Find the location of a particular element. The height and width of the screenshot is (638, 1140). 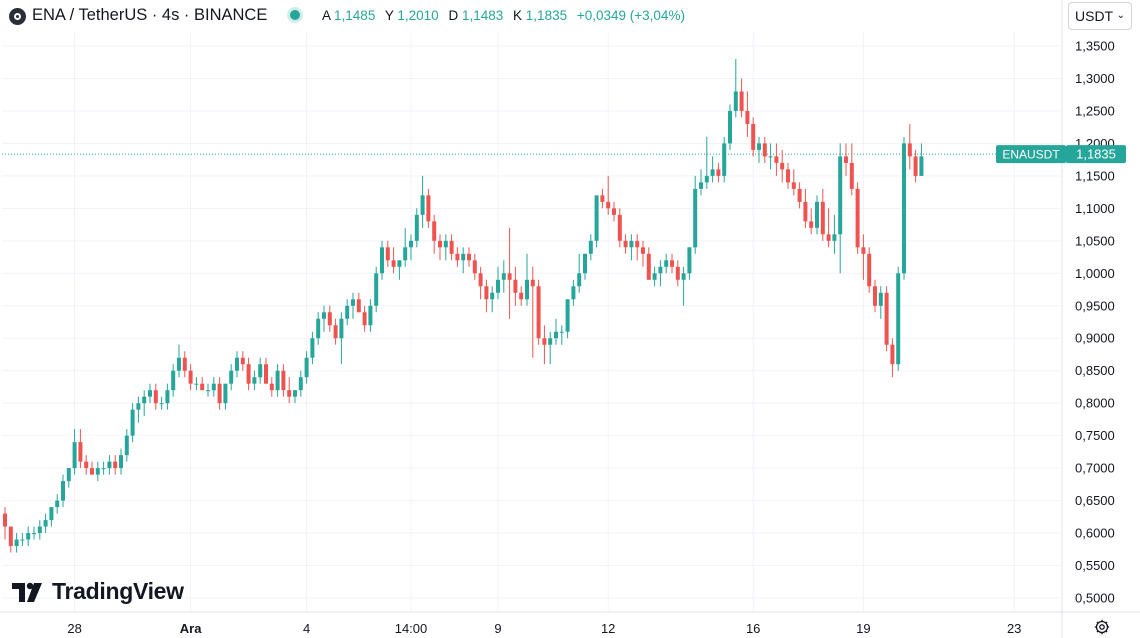

y-tick-label: 1,3000 is located at coordinates (1095, 78).